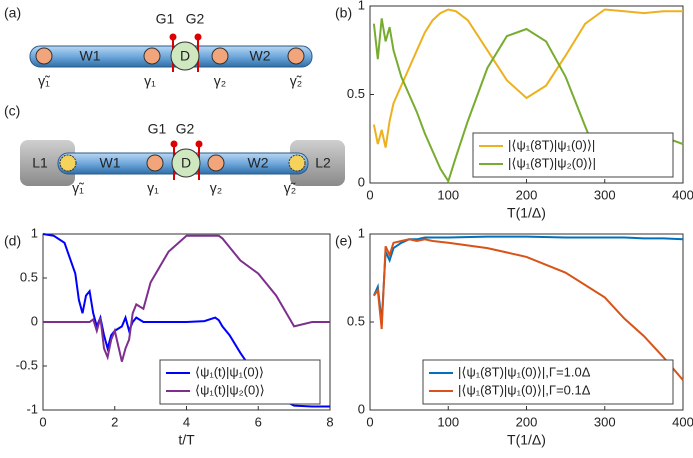 The width and height of the screenshot is (693, 458). Describe the element at coordinates (552, 162) in the screenshot. I see `legend-label: |⟨ψ₁(8T)|ψ₂(0)⟩|` at that location.